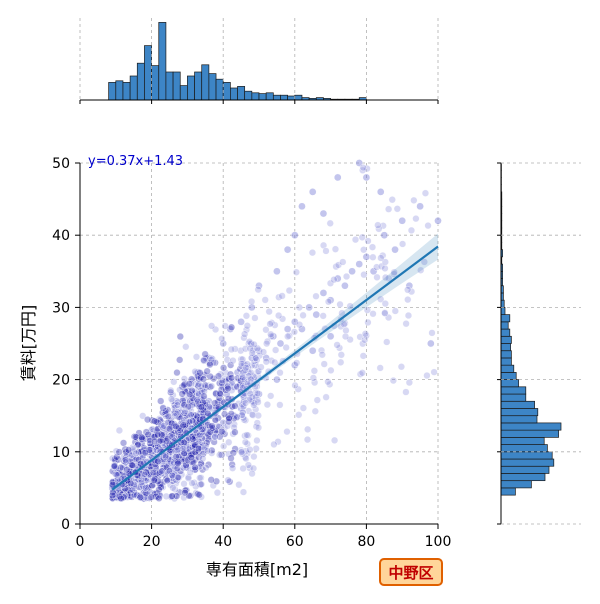  What do you see at coordinates (61, 453) in the screenshot?
I see `y-tick-label: 10` at bounding box center [61, 453].